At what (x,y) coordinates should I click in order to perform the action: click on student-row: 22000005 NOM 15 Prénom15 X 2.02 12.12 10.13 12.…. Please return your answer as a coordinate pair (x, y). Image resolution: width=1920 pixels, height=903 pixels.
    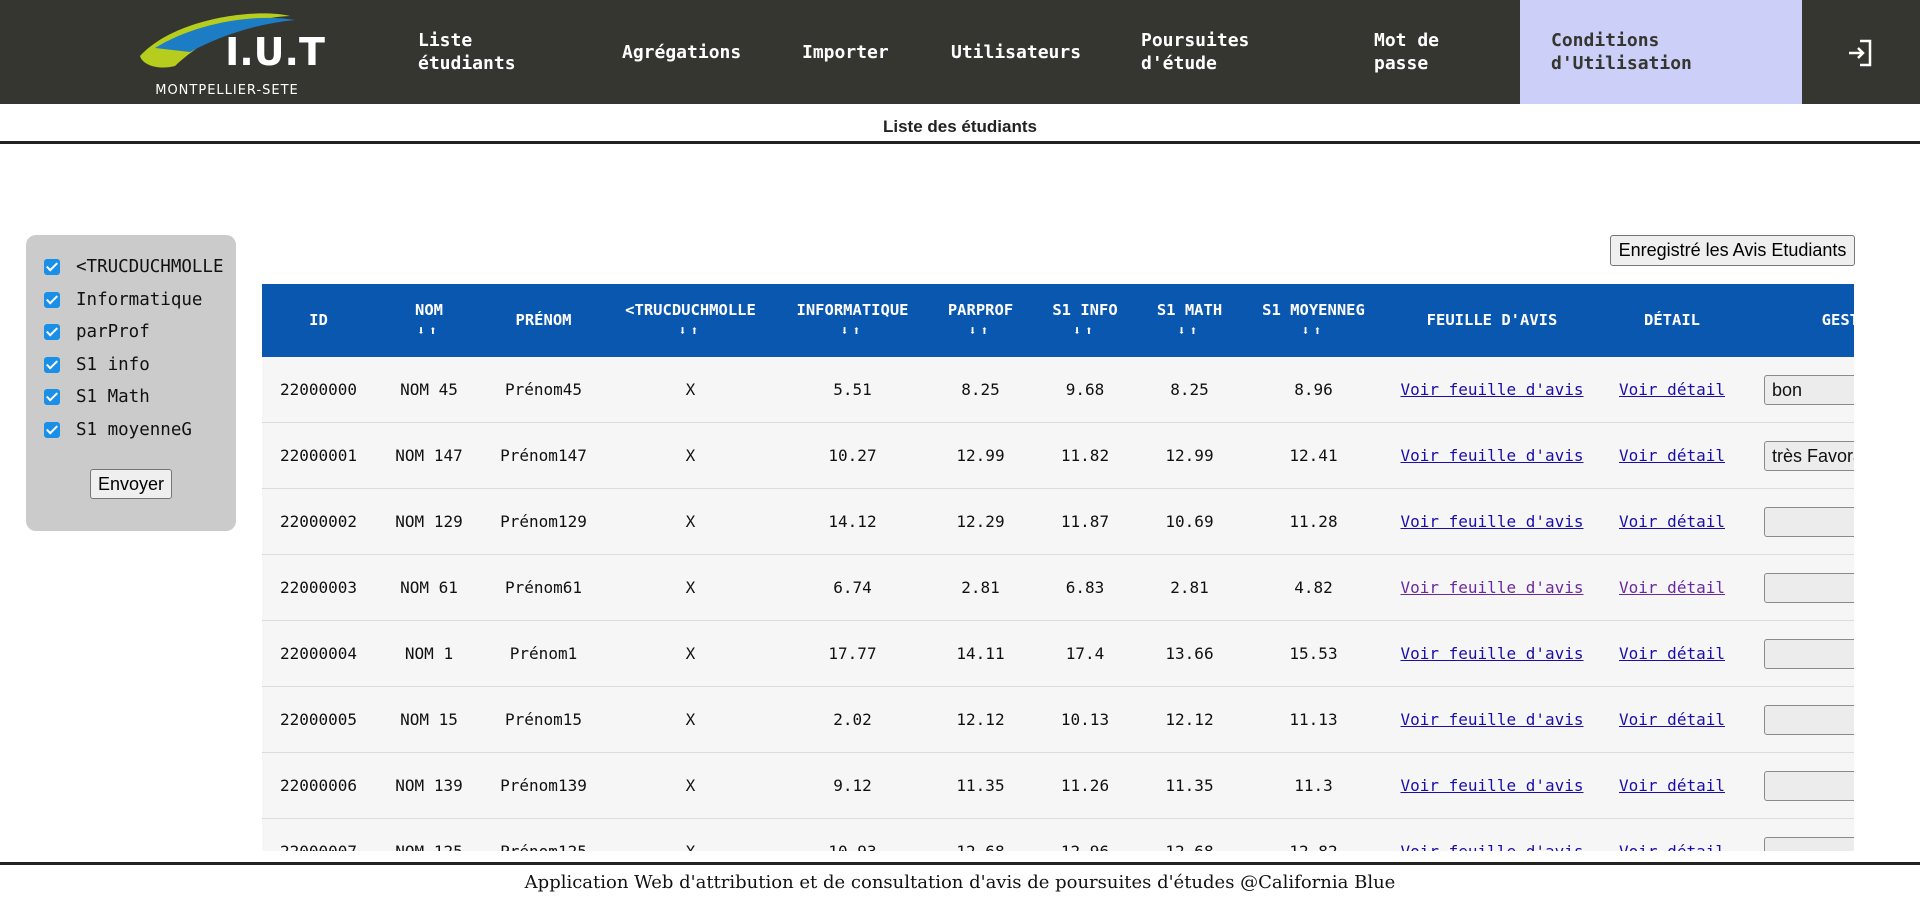
    Looking at the image, I should click on (1058, 719).